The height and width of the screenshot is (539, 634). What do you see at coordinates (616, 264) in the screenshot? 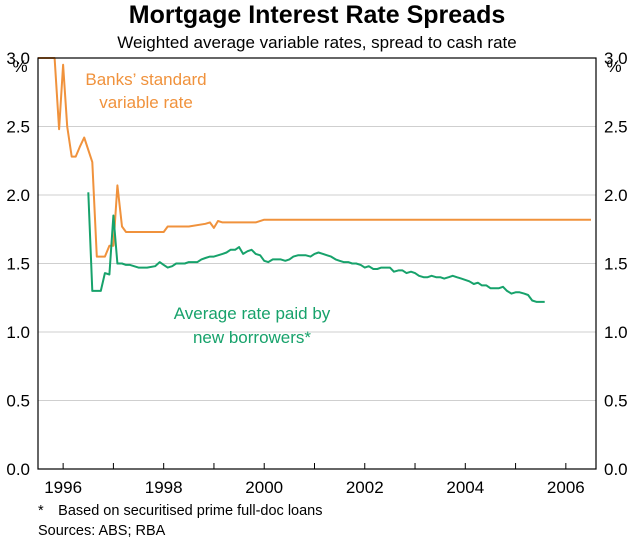
I see `y-tick-label-right: 1.5` at bounding box center [616, 264].